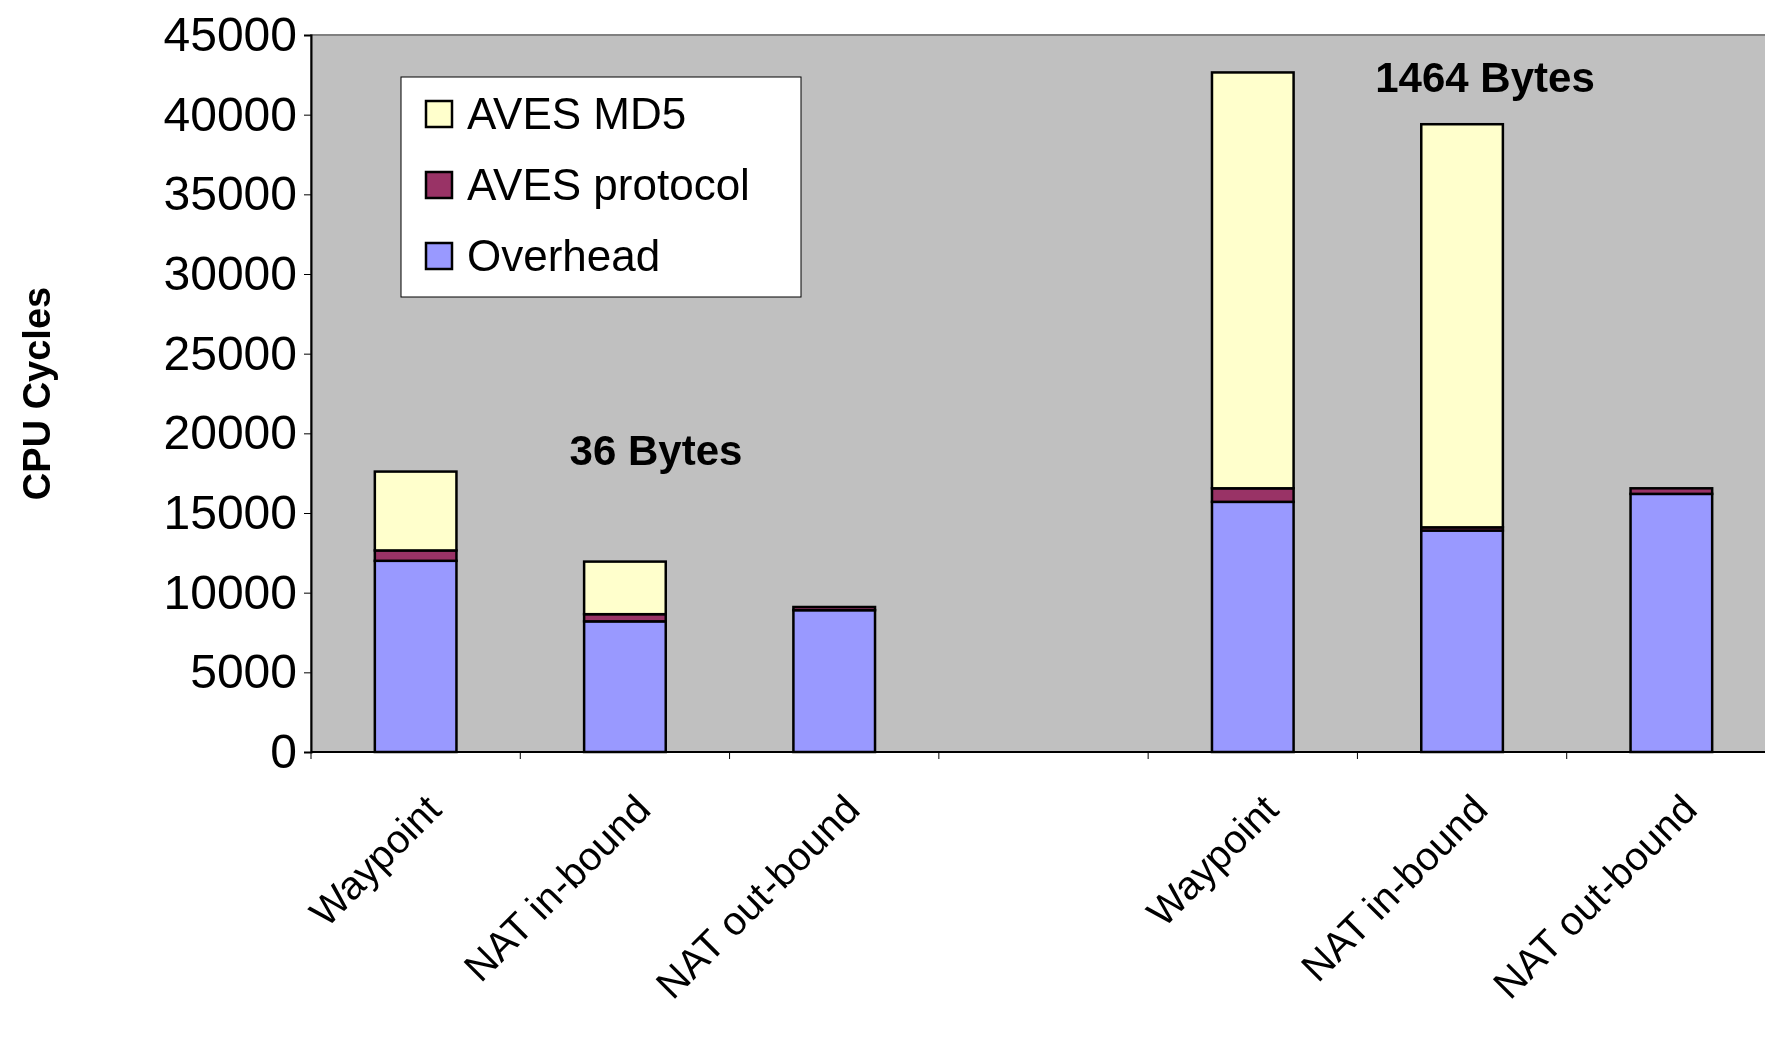  I want to click on annotation: 1464 Bytes, so click(1485, 77).